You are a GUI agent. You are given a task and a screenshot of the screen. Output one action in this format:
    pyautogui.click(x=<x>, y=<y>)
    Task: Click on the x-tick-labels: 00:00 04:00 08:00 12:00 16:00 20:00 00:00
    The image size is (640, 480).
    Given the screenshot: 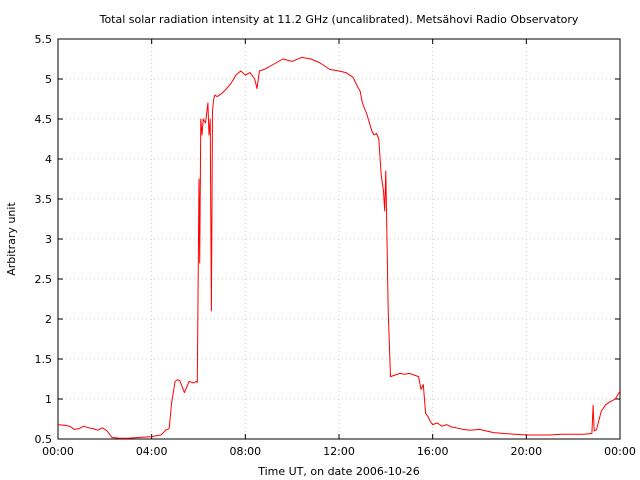 What is the action you would take?
    pyautogui.click(x=339, y=451)
    